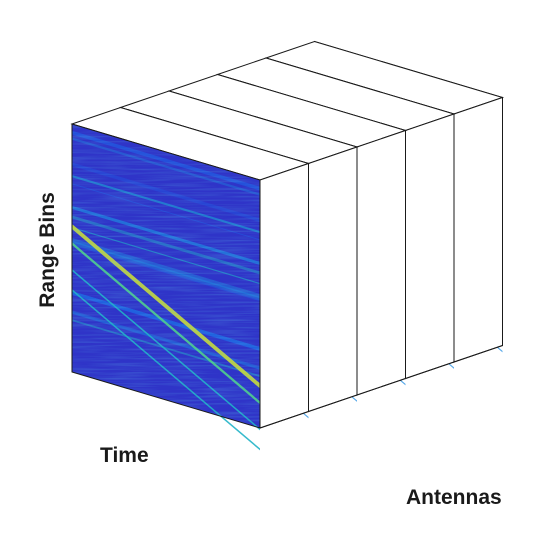 This screenshot has height=540, width=552. Describe the element at coordinates (454, 497) in the screenshot. I see `antennas-axis-label: Antennas` at that location.